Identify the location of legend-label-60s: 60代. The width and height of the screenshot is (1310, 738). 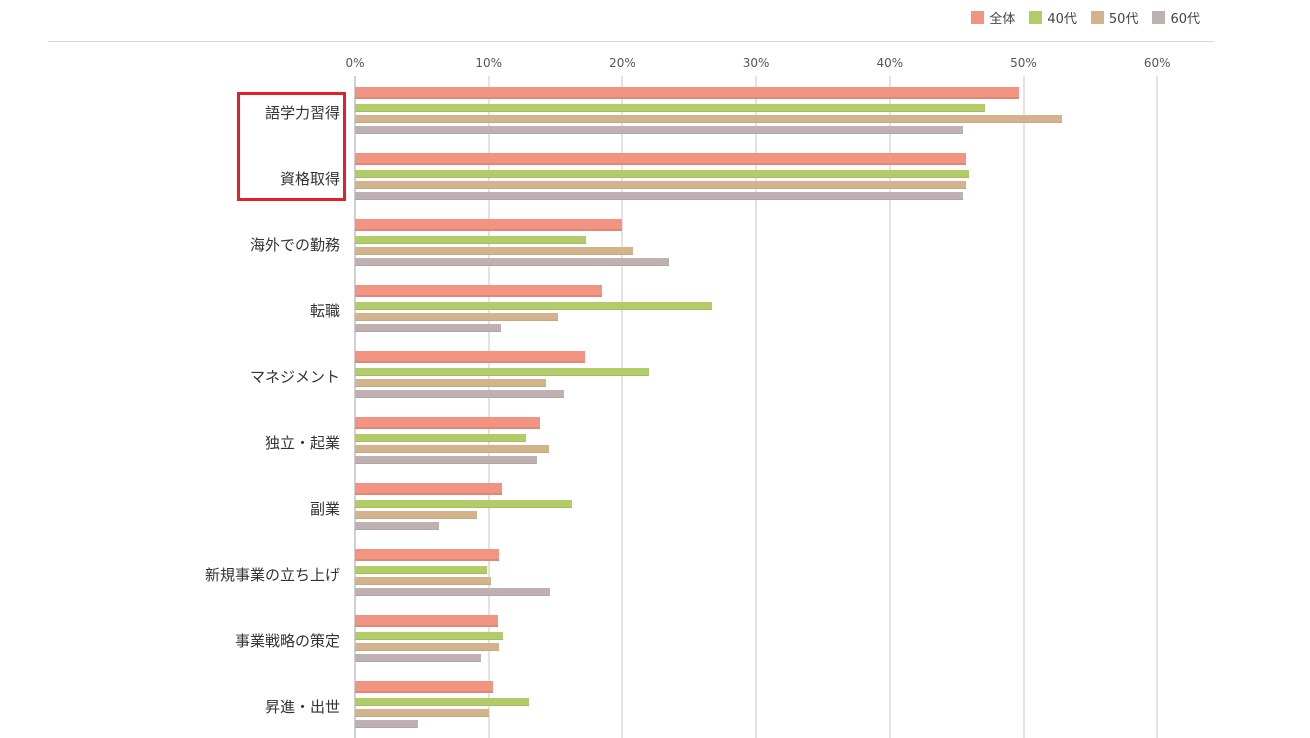
(1185, 19).